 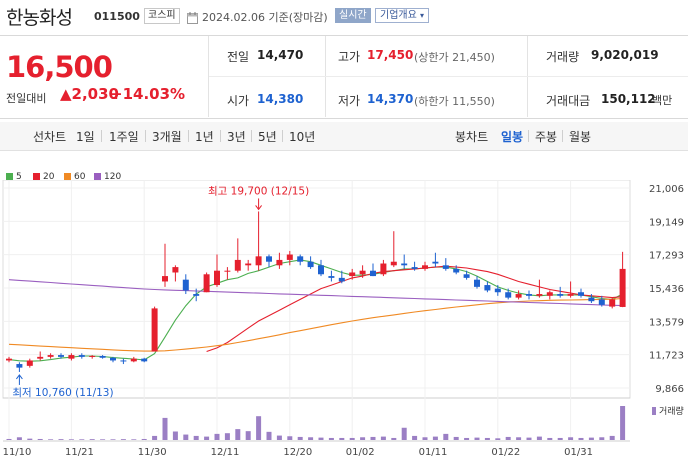 I want to click on high-value: 17,450, so click(x=390, y=55).